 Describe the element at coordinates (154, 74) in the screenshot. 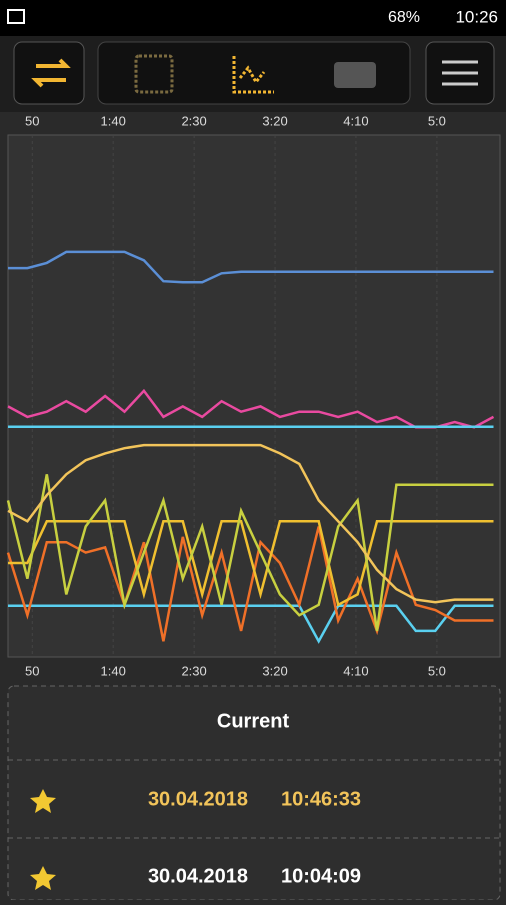

I see `dashboard-tab` at that location.